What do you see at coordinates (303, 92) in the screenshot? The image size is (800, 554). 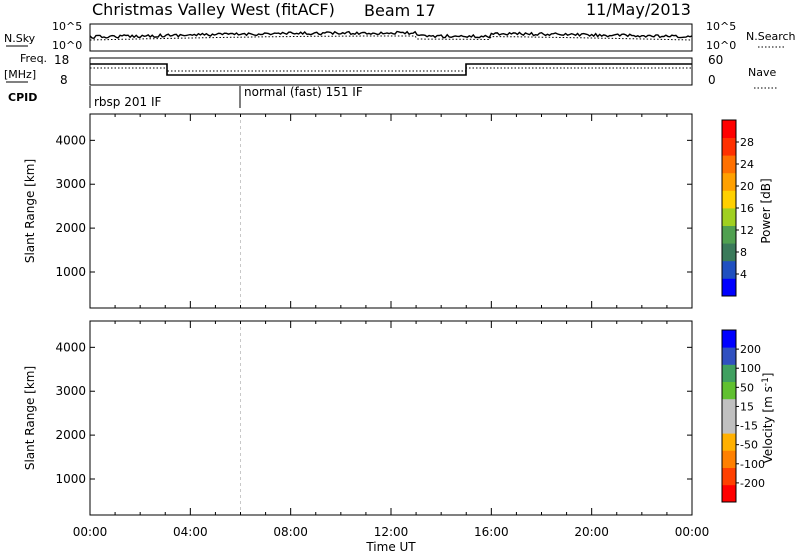 I see `cpid-mode-2: normal (fast) 151 IF` at bounding box center [303, 92].